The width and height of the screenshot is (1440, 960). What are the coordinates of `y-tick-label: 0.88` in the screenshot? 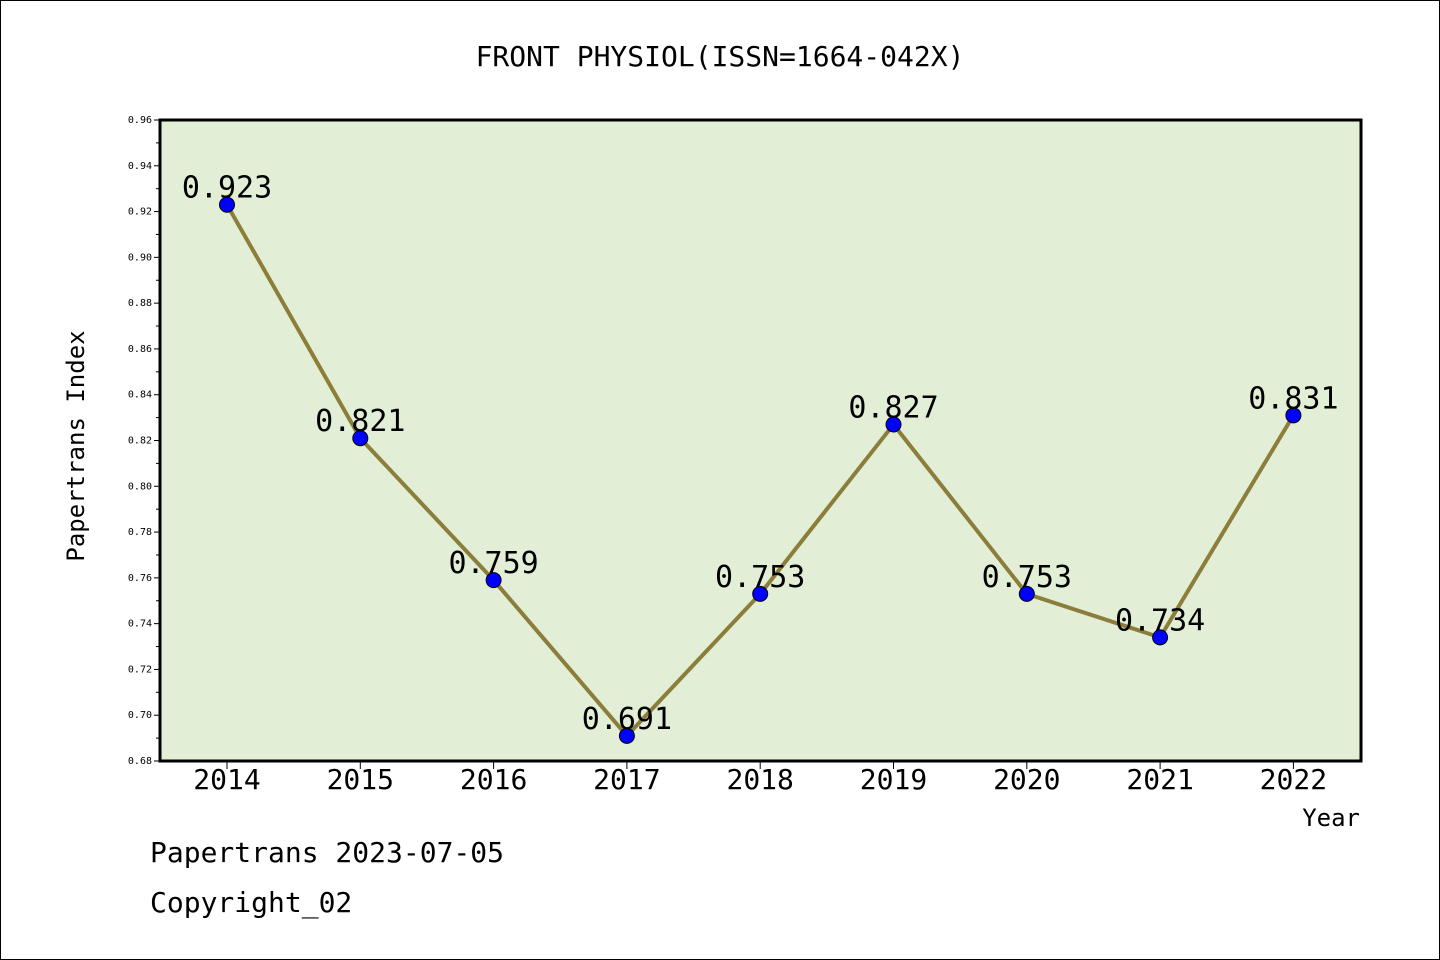 It's located at (140, 303).